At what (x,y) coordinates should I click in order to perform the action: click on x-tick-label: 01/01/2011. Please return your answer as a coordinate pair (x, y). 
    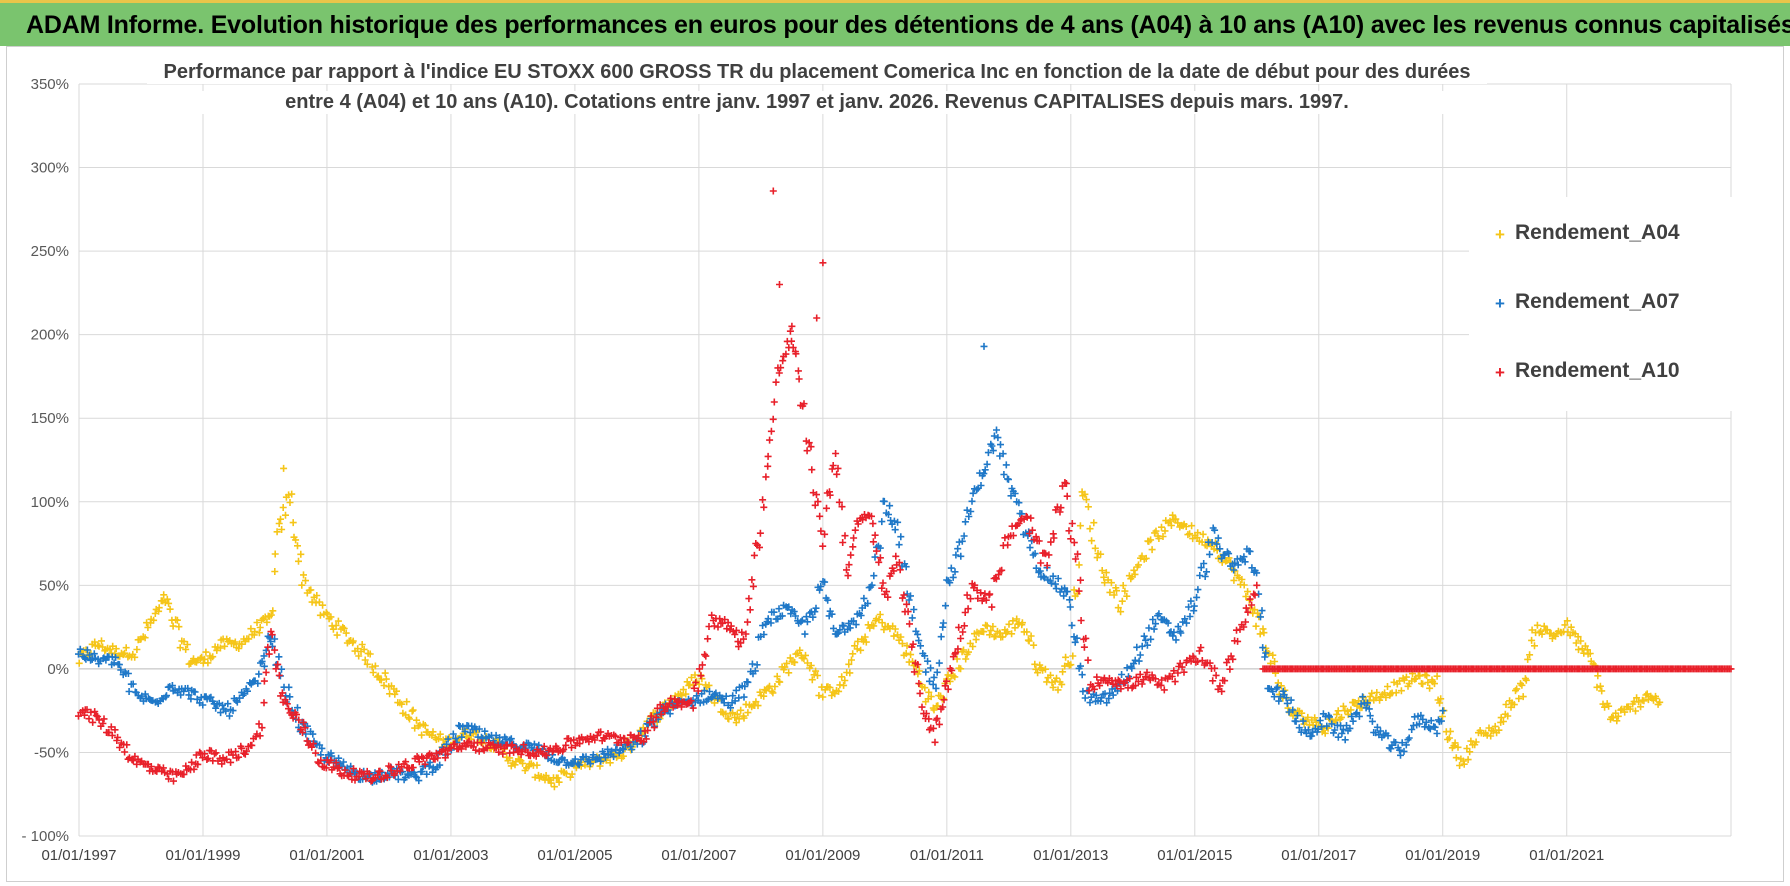
    Looking at the image, I should click on (947, 855).